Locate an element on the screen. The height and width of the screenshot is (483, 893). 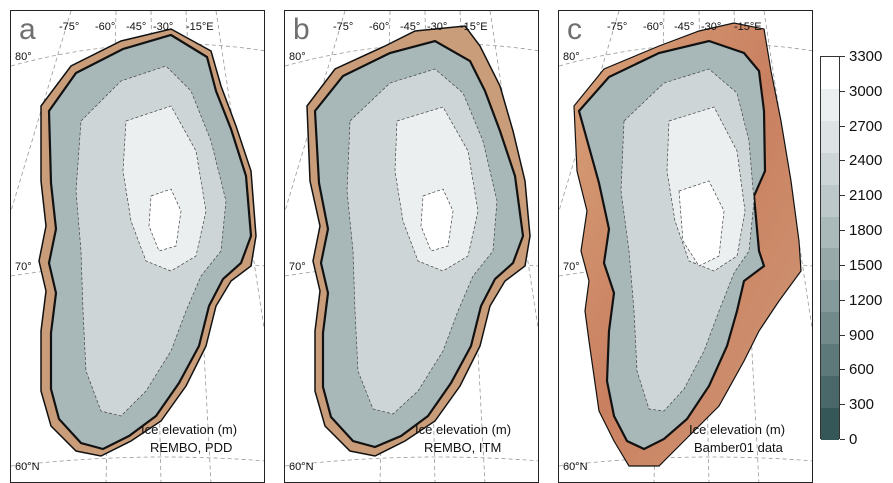
colorbar-tick-label: 2100 is located at coordinates (866, 196).